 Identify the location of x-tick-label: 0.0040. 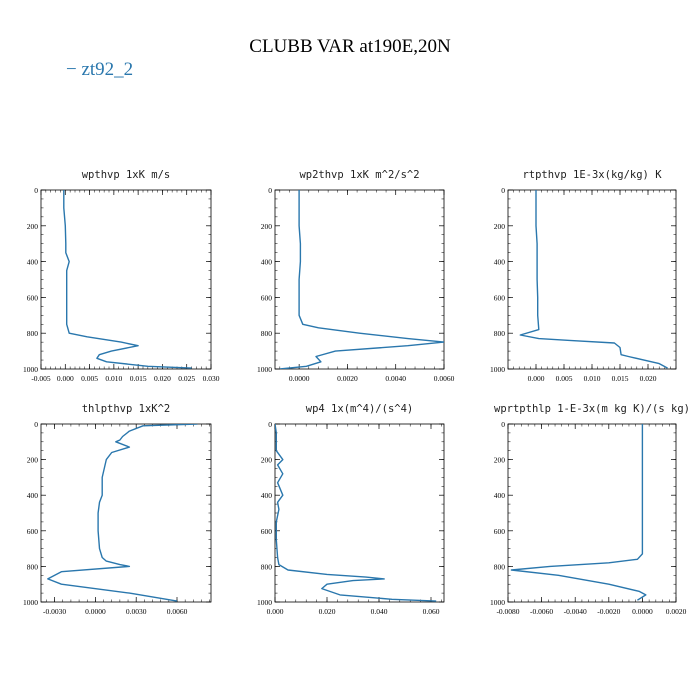
(395, 378).